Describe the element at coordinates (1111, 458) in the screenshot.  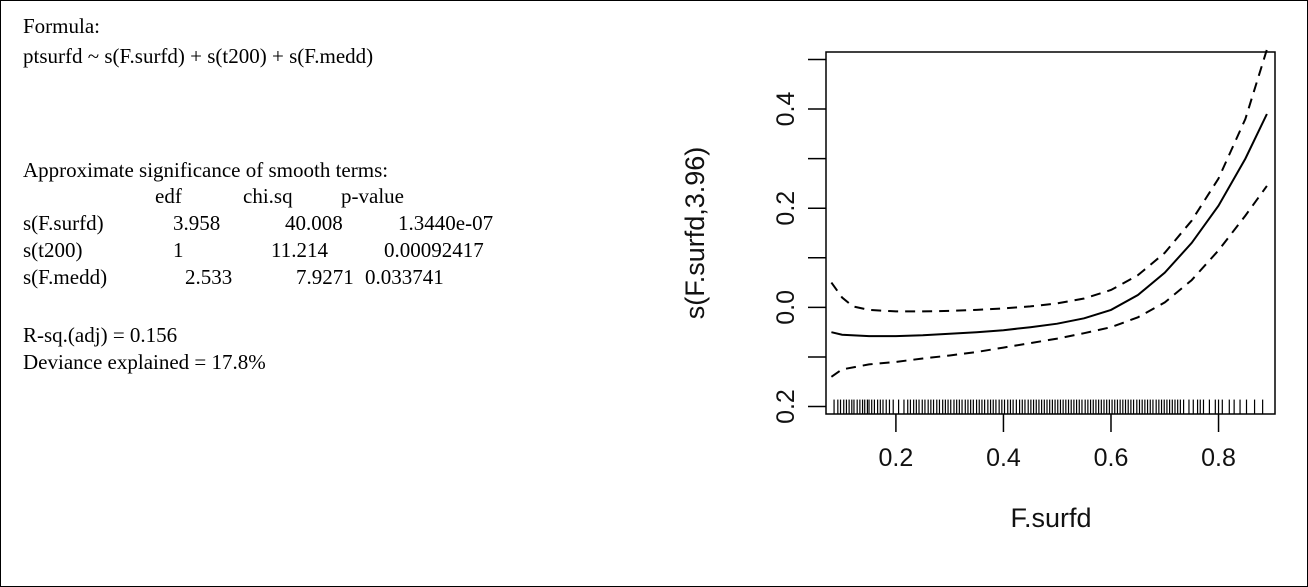
I see `x-tick-label: 0.6` at that location.